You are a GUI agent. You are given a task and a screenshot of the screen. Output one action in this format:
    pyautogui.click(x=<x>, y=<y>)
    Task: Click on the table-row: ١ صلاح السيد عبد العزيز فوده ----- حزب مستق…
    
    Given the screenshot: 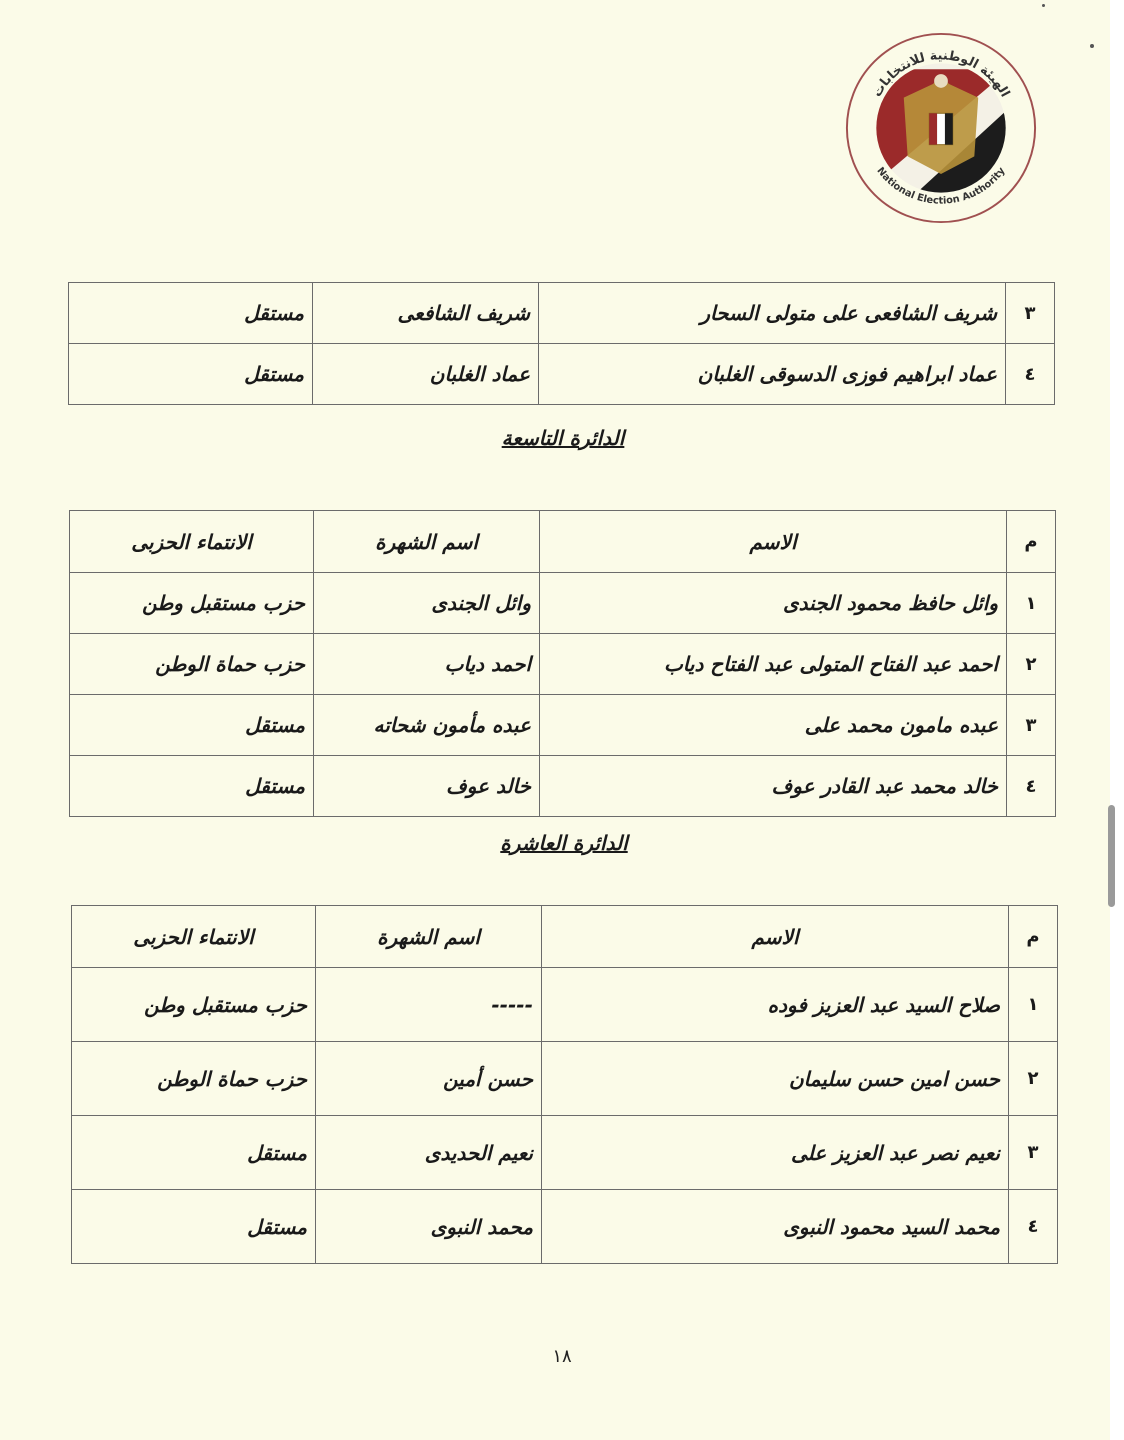 What is the action you would take?
    pyautogui.click(x=564, y=1004)
    